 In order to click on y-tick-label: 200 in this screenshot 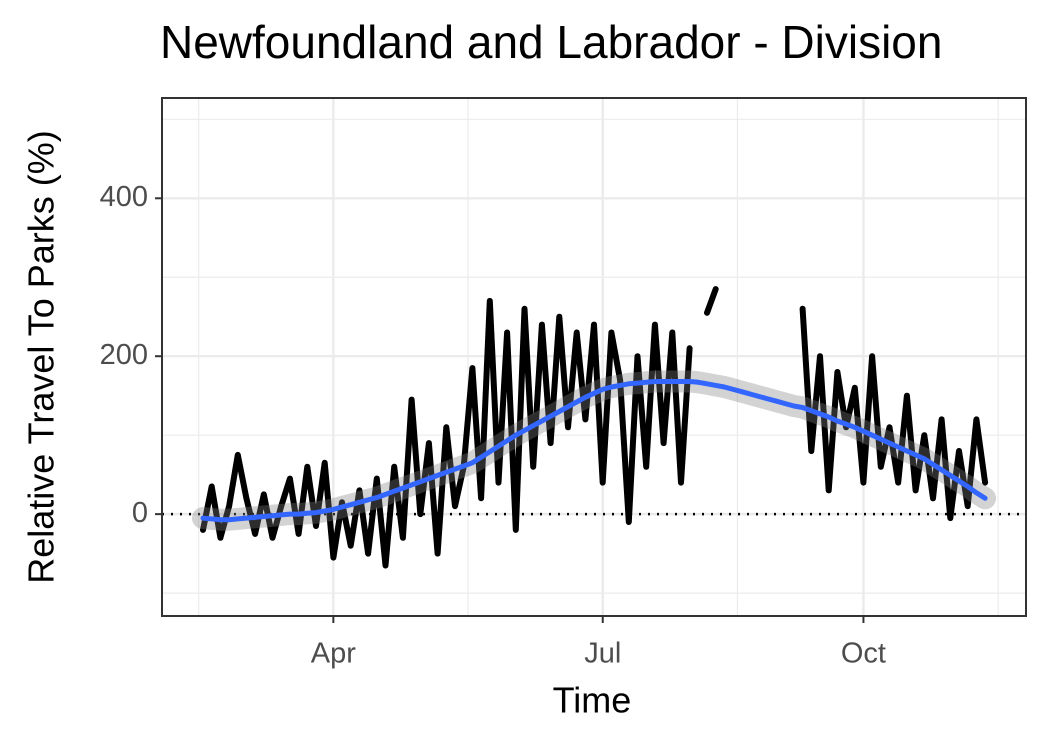, I will do `click(124, 355)`.